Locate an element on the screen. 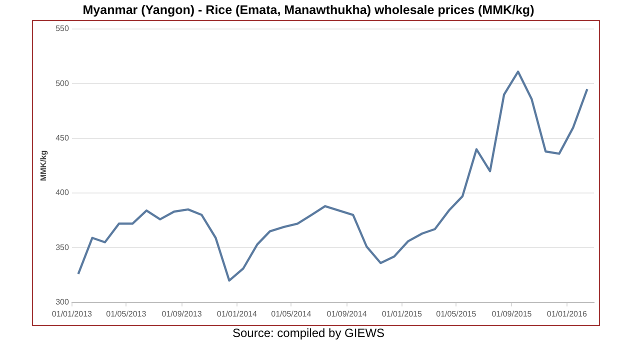 The image size is (617, 347). y-tick-label: 350 is located at coordinates (63, 247).